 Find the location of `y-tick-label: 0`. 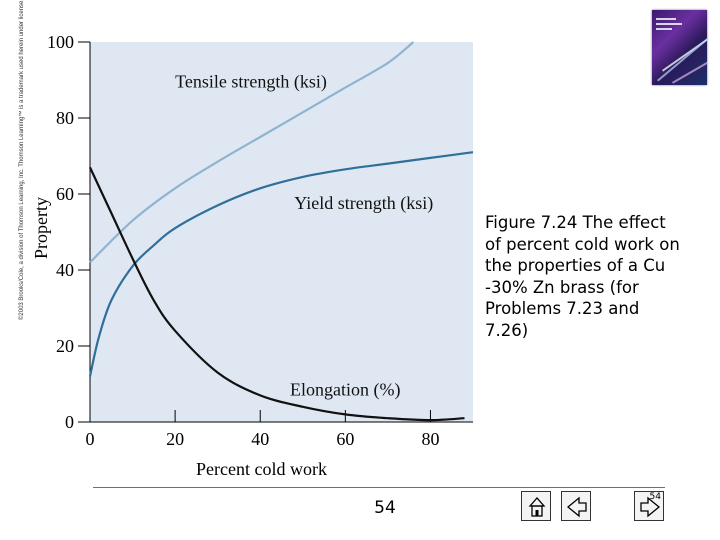

y-tick-label: 0 is located at coordinates (69, 422).